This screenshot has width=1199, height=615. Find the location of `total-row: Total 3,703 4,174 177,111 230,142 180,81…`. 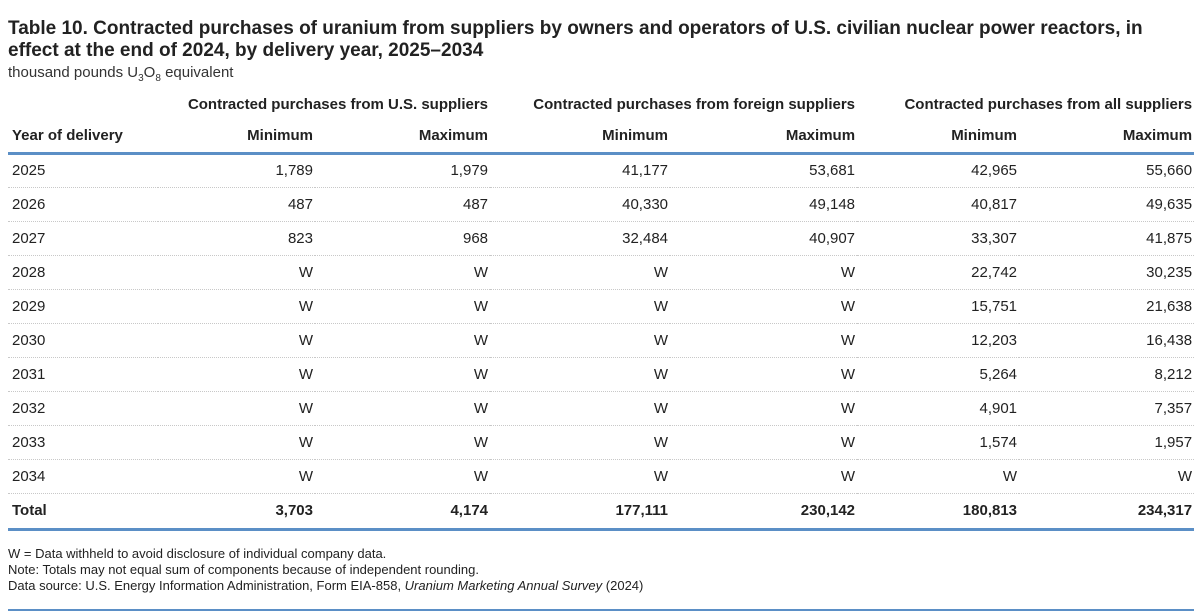

total-row: Total 3,703 4,174 177,111 230,142 180,81… is located at coordinates (601, 512).